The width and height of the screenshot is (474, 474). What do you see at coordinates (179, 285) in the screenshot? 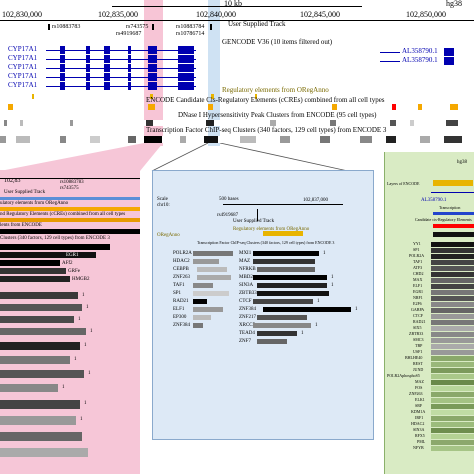
I see `center-factor: TAF1` at bounding box center [179, 285].